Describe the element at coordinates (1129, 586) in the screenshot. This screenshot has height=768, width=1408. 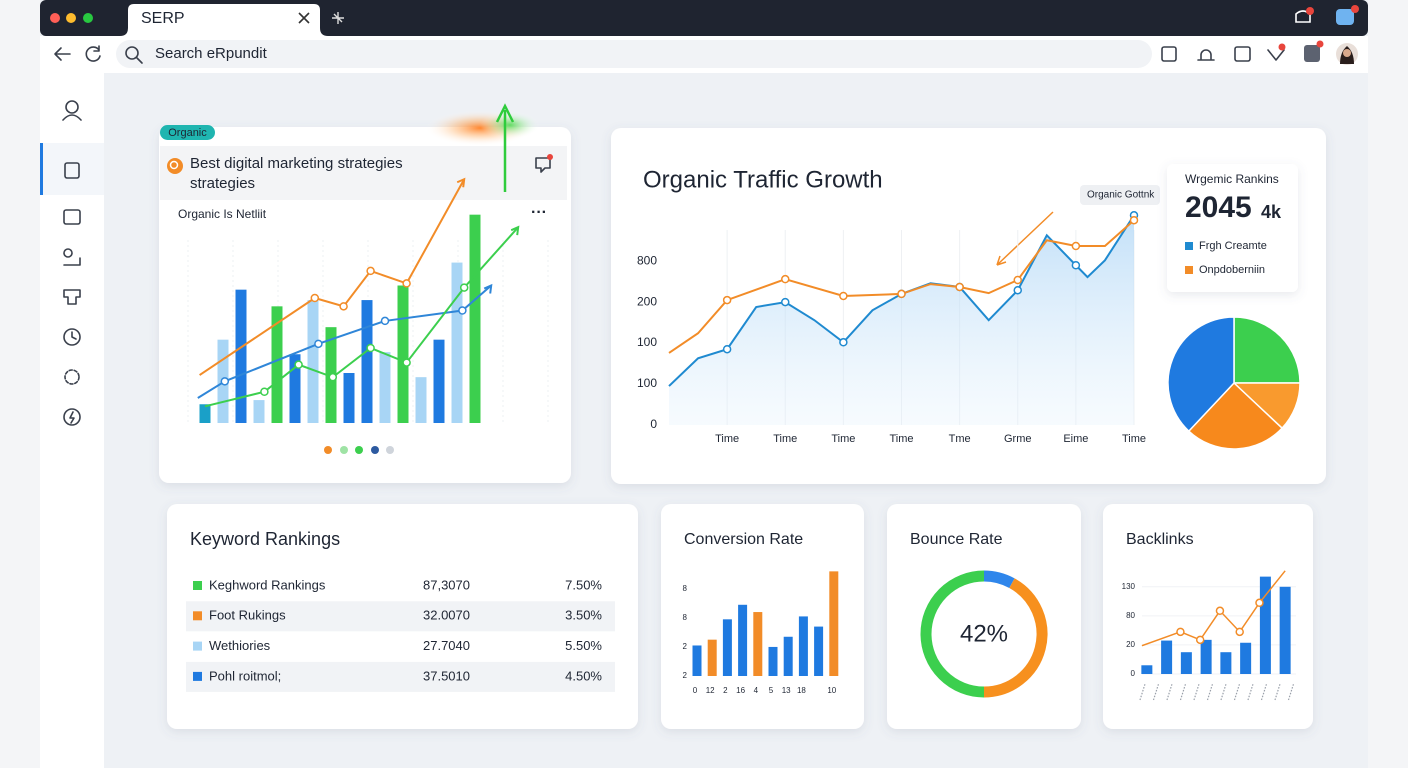
I see `y-tick-label: 130` at that location.